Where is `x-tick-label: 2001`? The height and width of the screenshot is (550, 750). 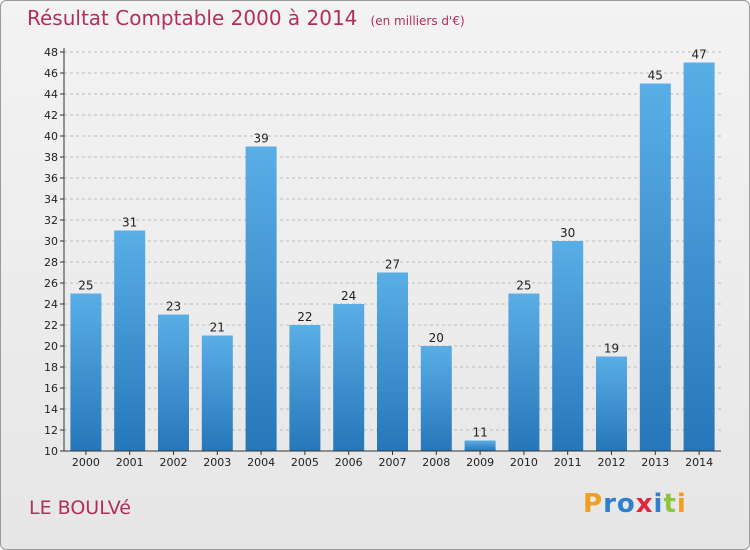 x-tick-label: 2001 is located at coordinates (130, 462).